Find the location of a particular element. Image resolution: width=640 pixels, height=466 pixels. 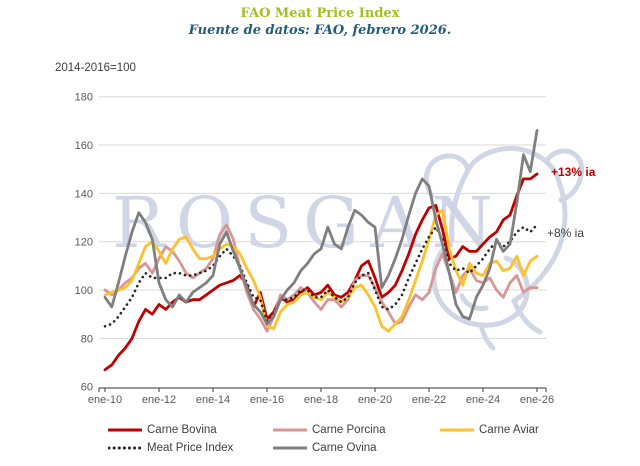

legend-item-meat-price-index: Meat Price Index is located at coordinates (170, 448).